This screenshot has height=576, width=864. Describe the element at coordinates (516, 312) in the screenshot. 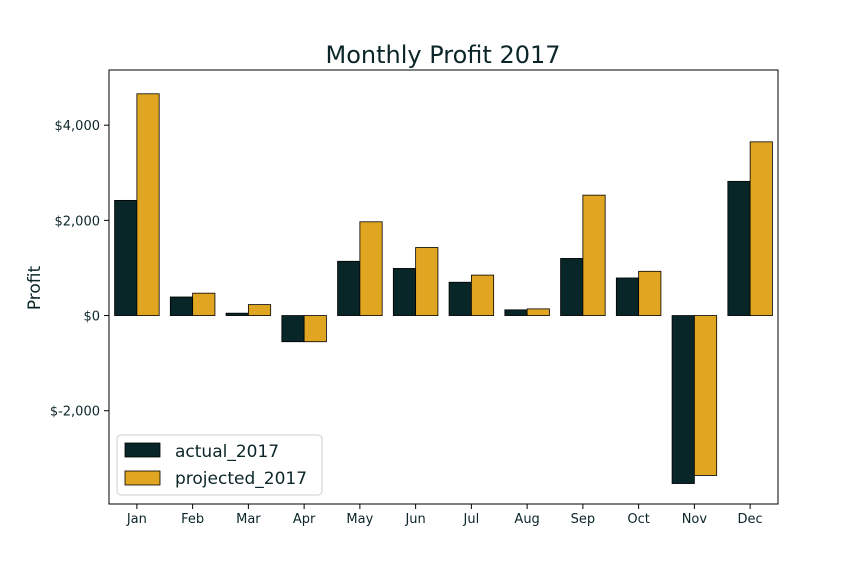

I see `bar-actual-aug` at that location.